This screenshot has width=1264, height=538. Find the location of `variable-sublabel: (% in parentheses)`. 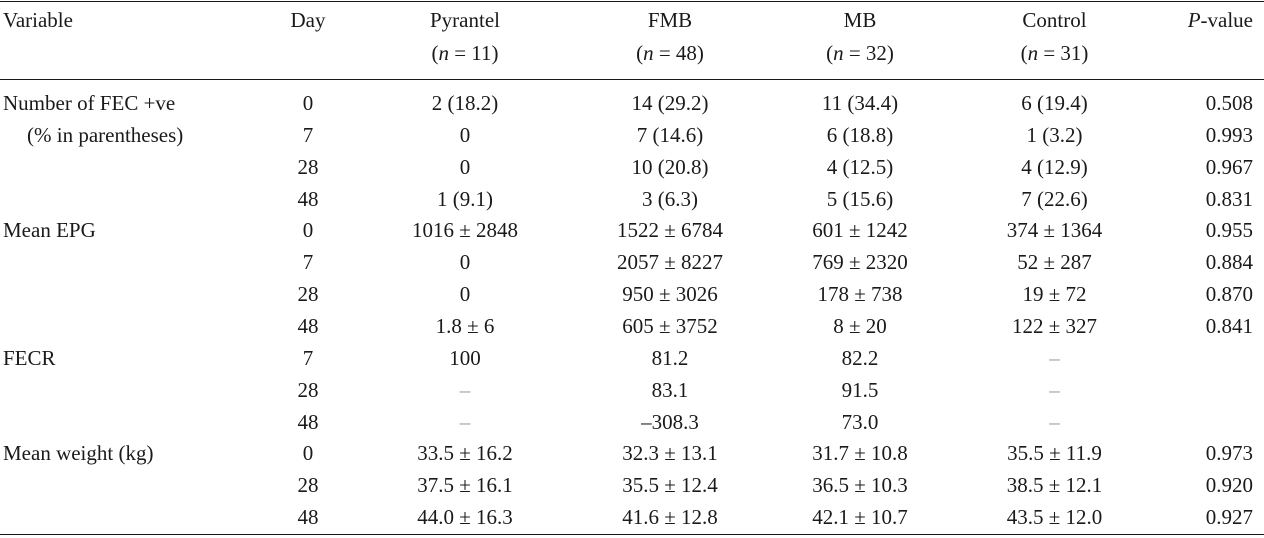

variable-sublabel: (% in parentheses) is located at coordinates (105, 134).